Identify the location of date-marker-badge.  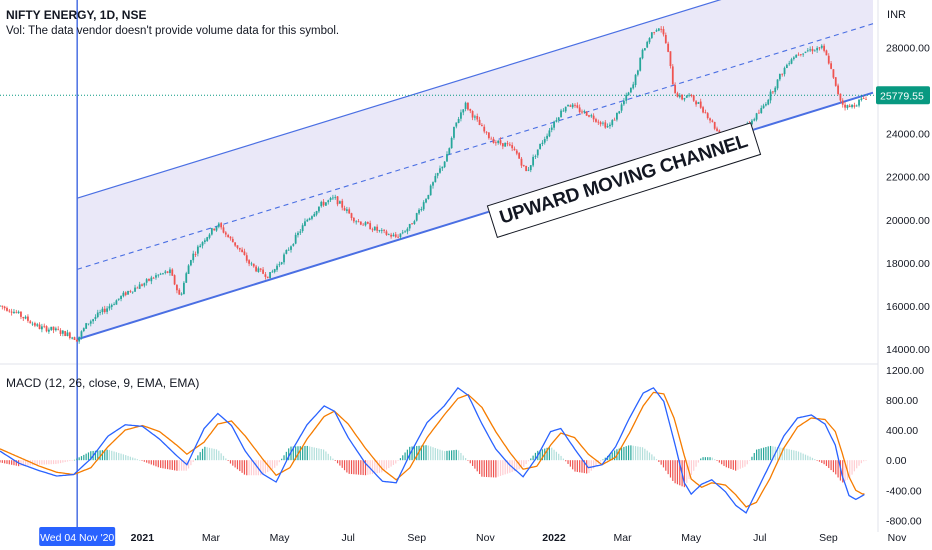
(77, 536).